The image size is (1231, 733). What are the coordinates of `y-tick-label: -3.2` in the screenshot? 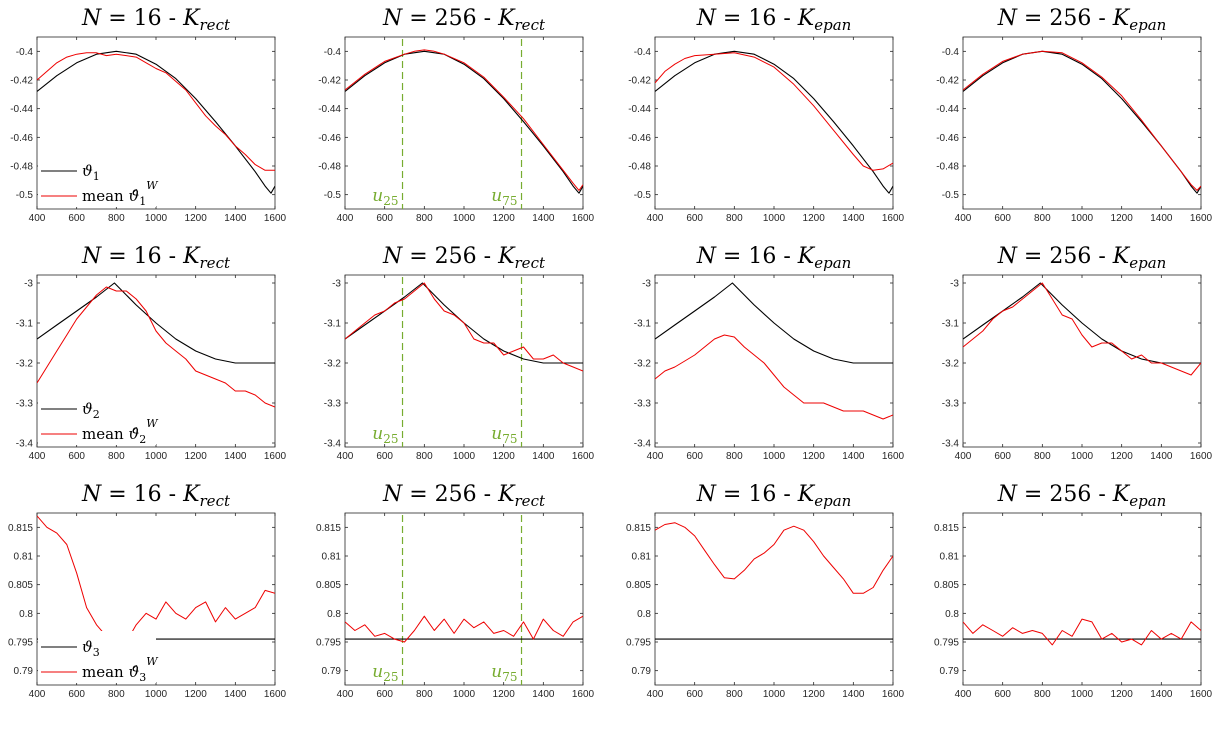 It's located at (643, 364).